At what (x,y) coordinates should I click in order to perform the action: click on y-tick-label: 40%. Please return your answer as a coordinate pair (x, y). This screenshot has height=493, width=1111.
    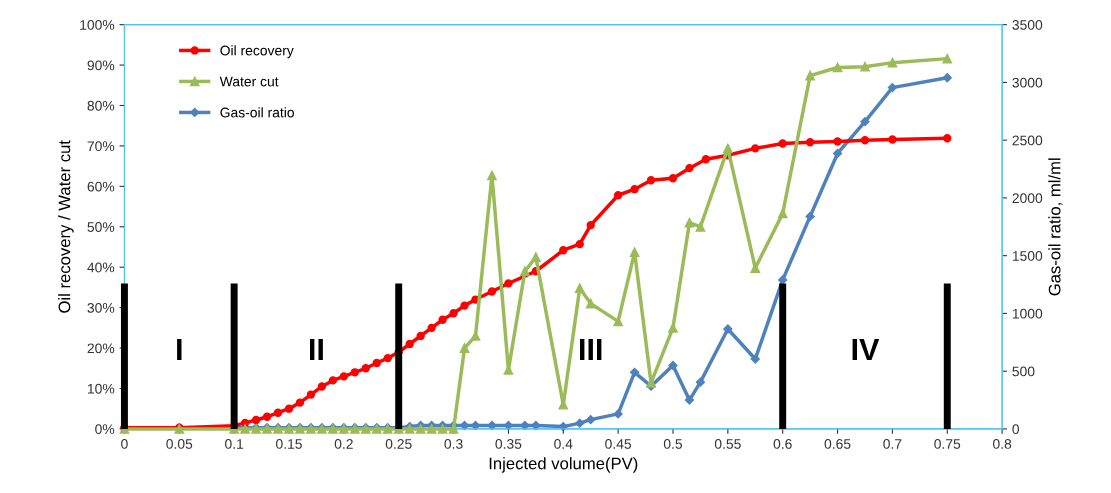
    Looking at the image, I should click on (101, 267).